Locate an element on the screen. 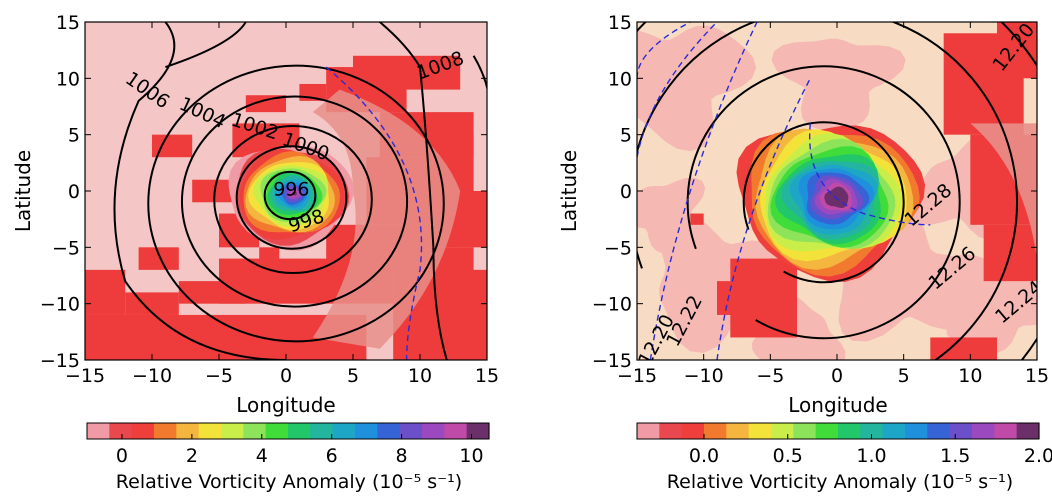 The width and height of the screenshot is (1052, 496). colorbar-tick-label: 1.5 is located at coordinates (955, 456).